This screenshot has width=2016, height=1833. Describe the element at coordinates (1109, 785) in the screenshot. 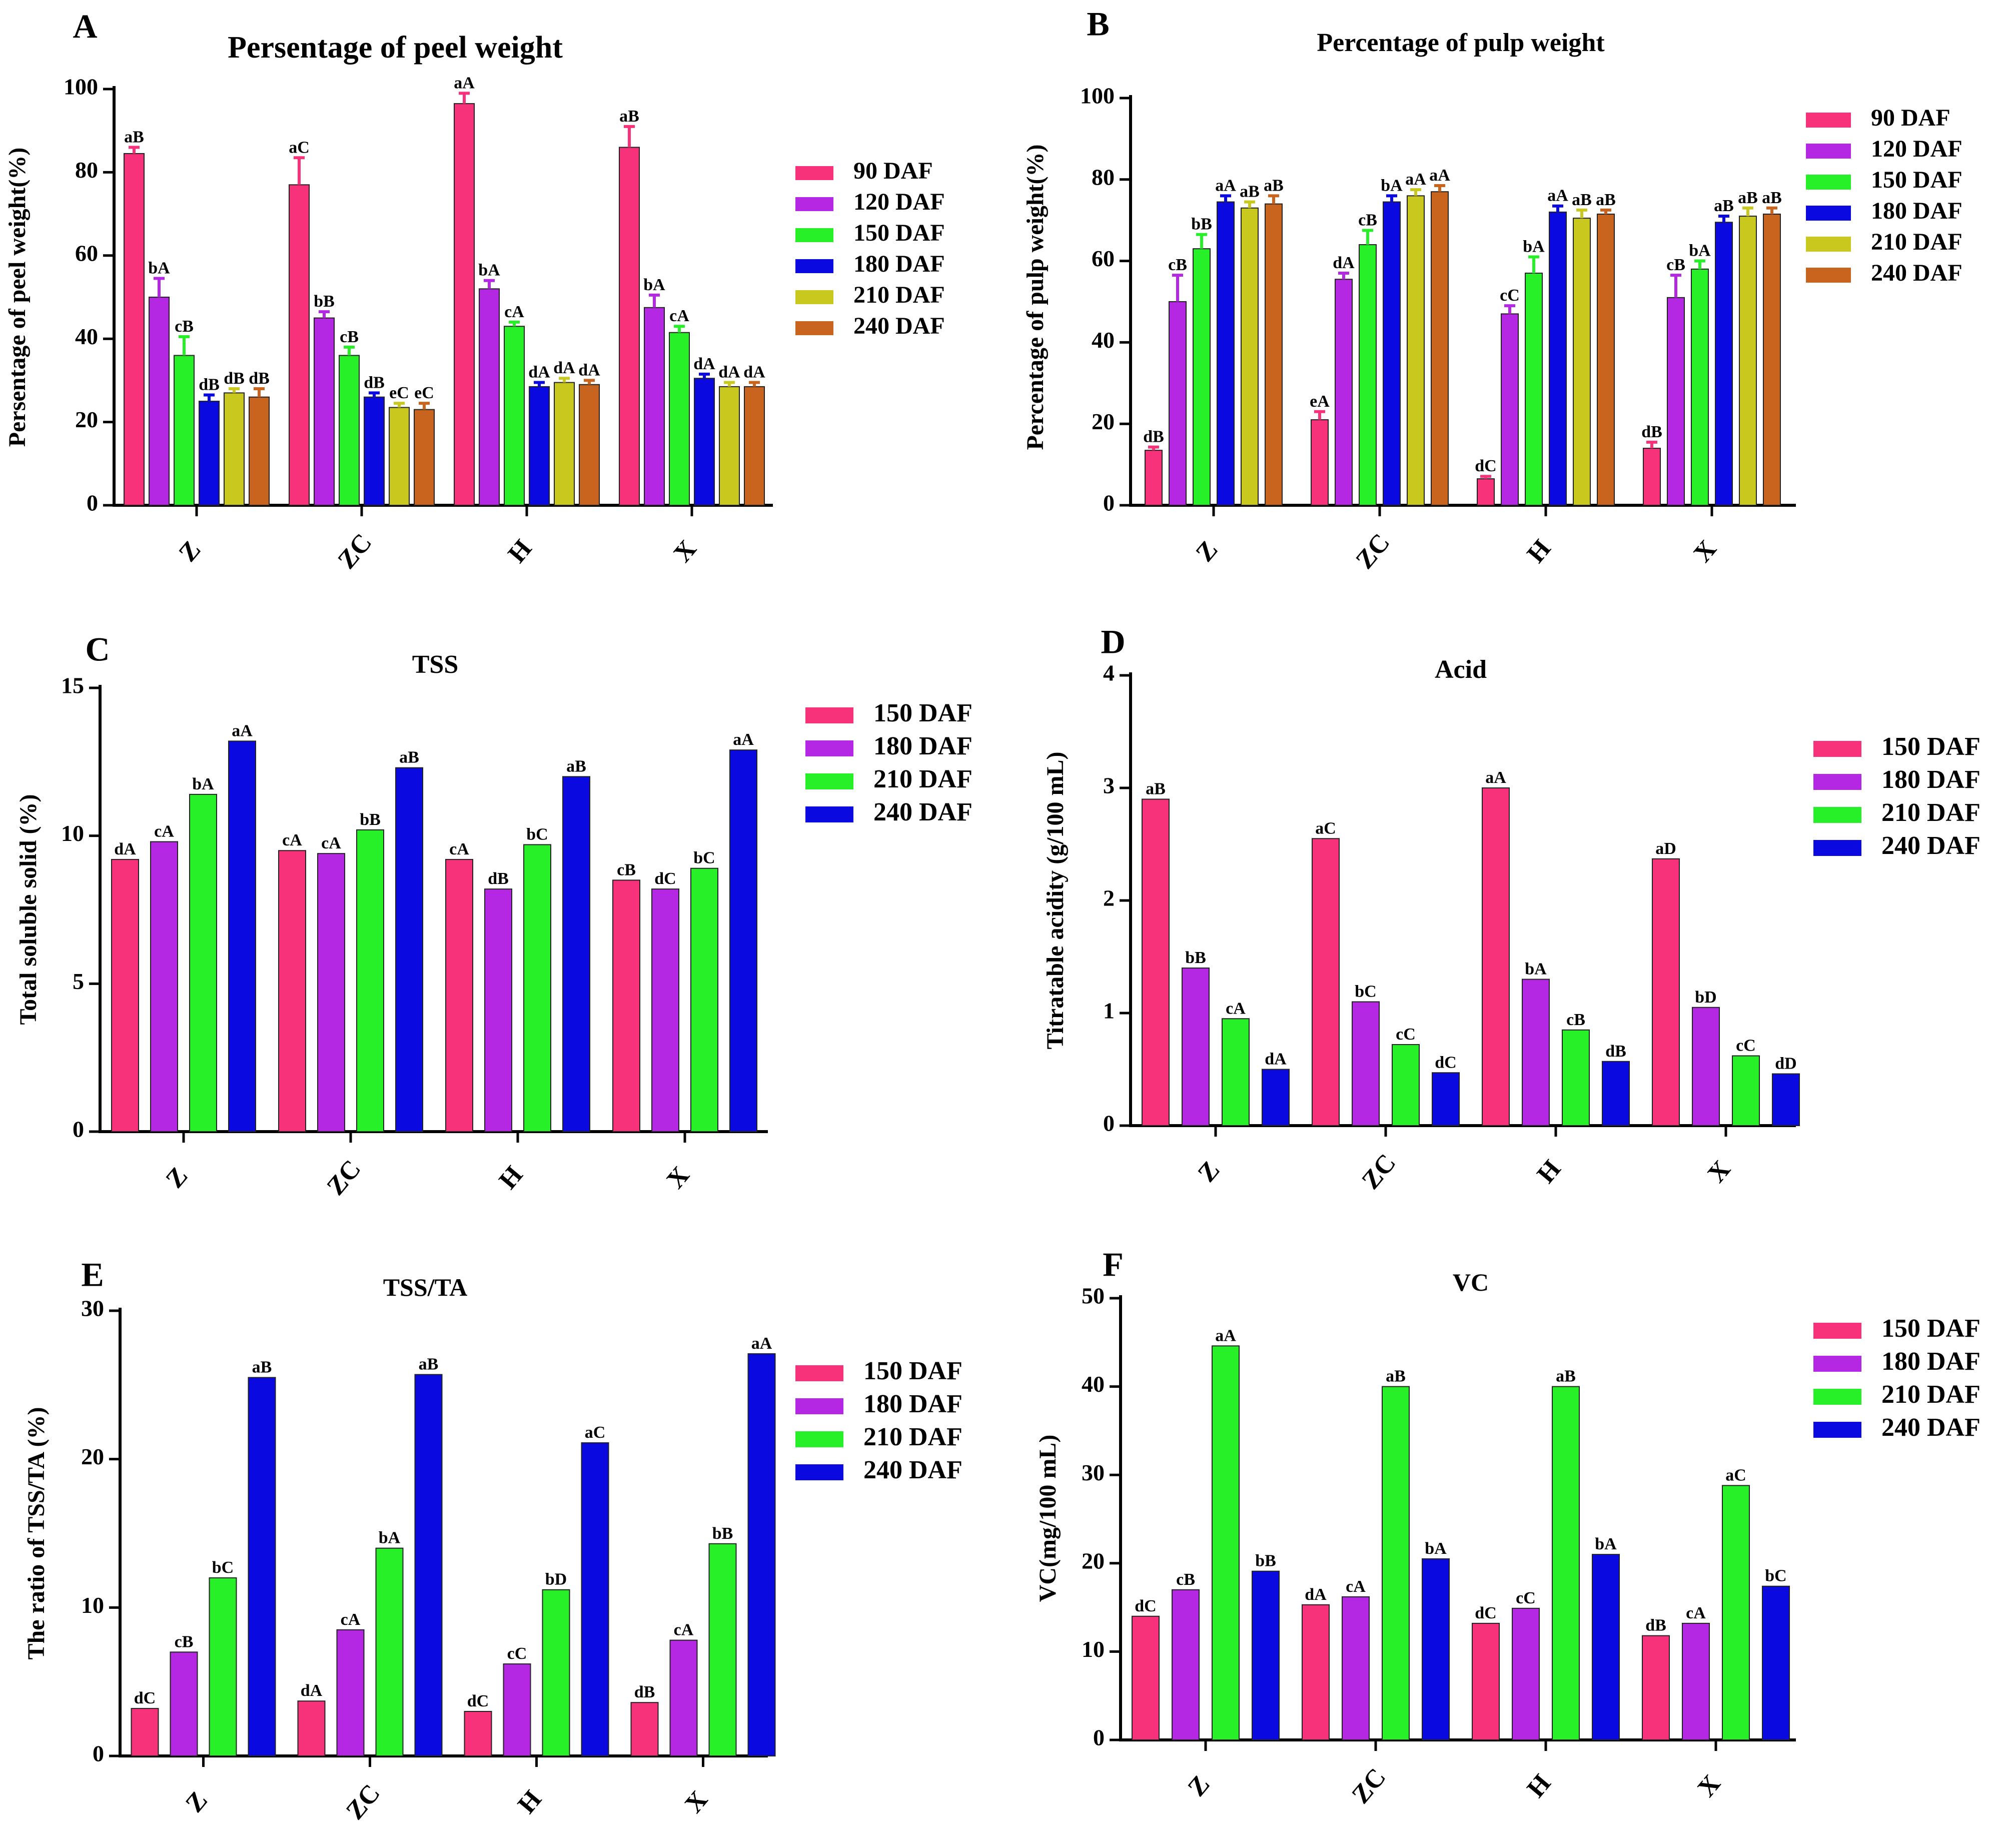

I see `y-tick-label: 3` at that location.